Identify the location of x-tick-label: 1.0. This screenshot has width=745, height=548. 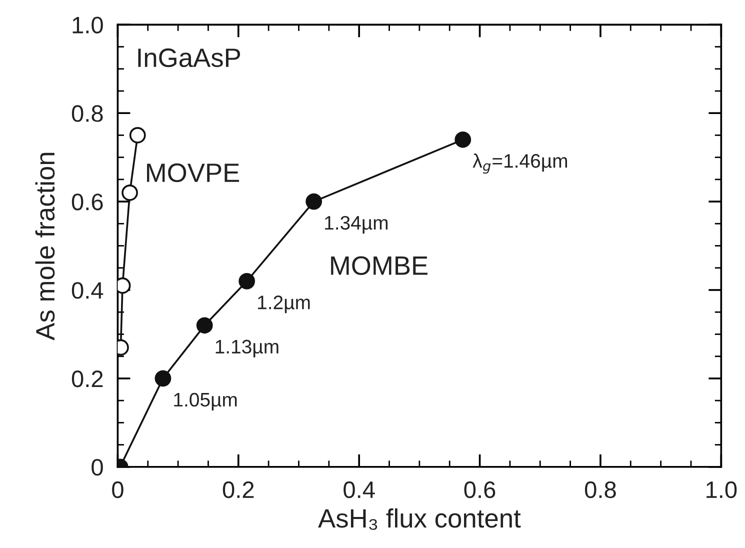
(721, 489).